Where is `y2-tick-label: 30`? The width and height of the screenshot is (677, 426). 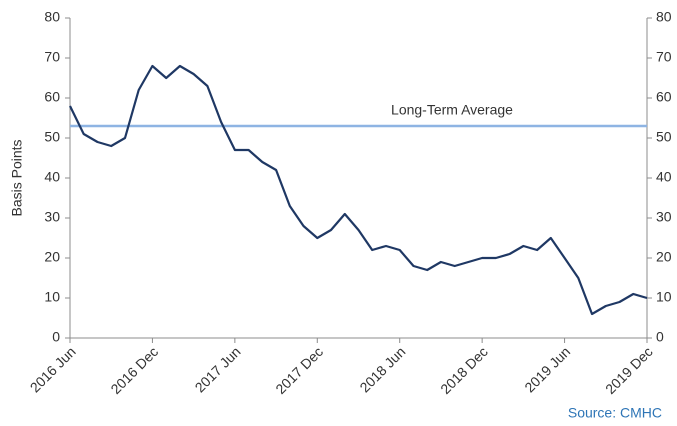
y2-tick-label: 30 is located at coordinates (664, 217).